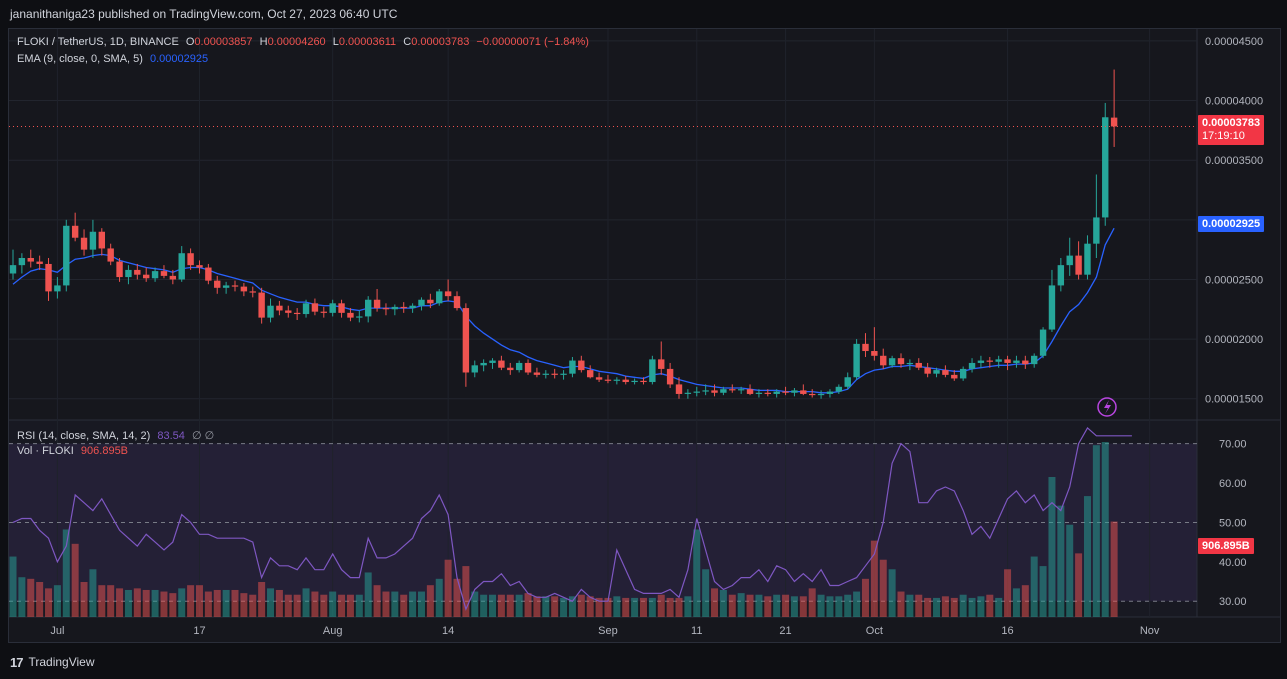 The image size is (1287, 679). Describe the element at coordinates (1233, 445) in the screenshot. I see `rsi-tick-label: 70.00` at that location.